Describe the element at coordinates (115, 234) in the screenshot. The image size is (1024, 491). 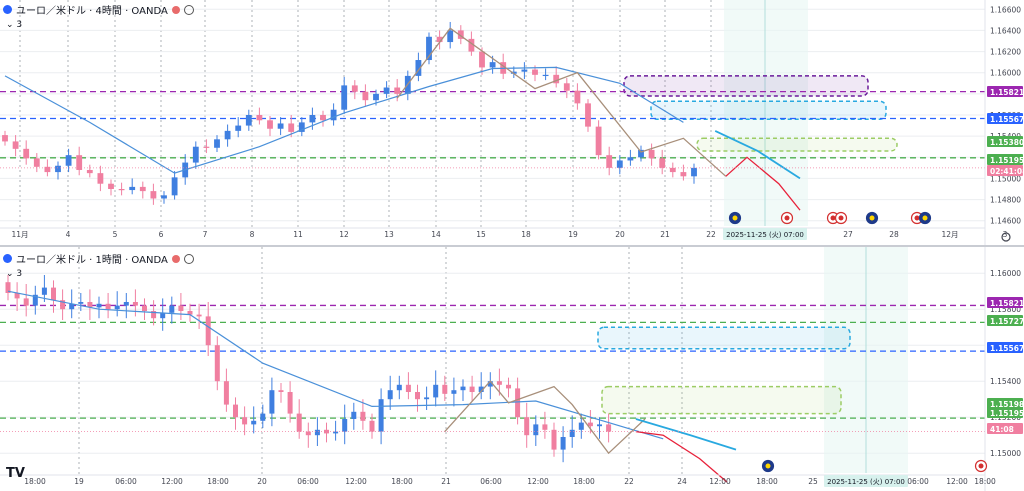
I see `time-tick-label: 5` at that location.